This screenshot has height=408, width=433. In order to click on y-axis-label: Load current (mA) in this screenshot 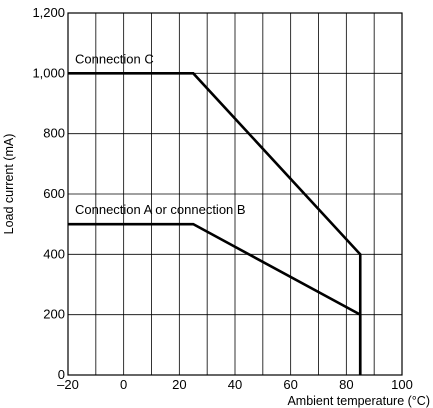, I will do `click(9, 184)`.